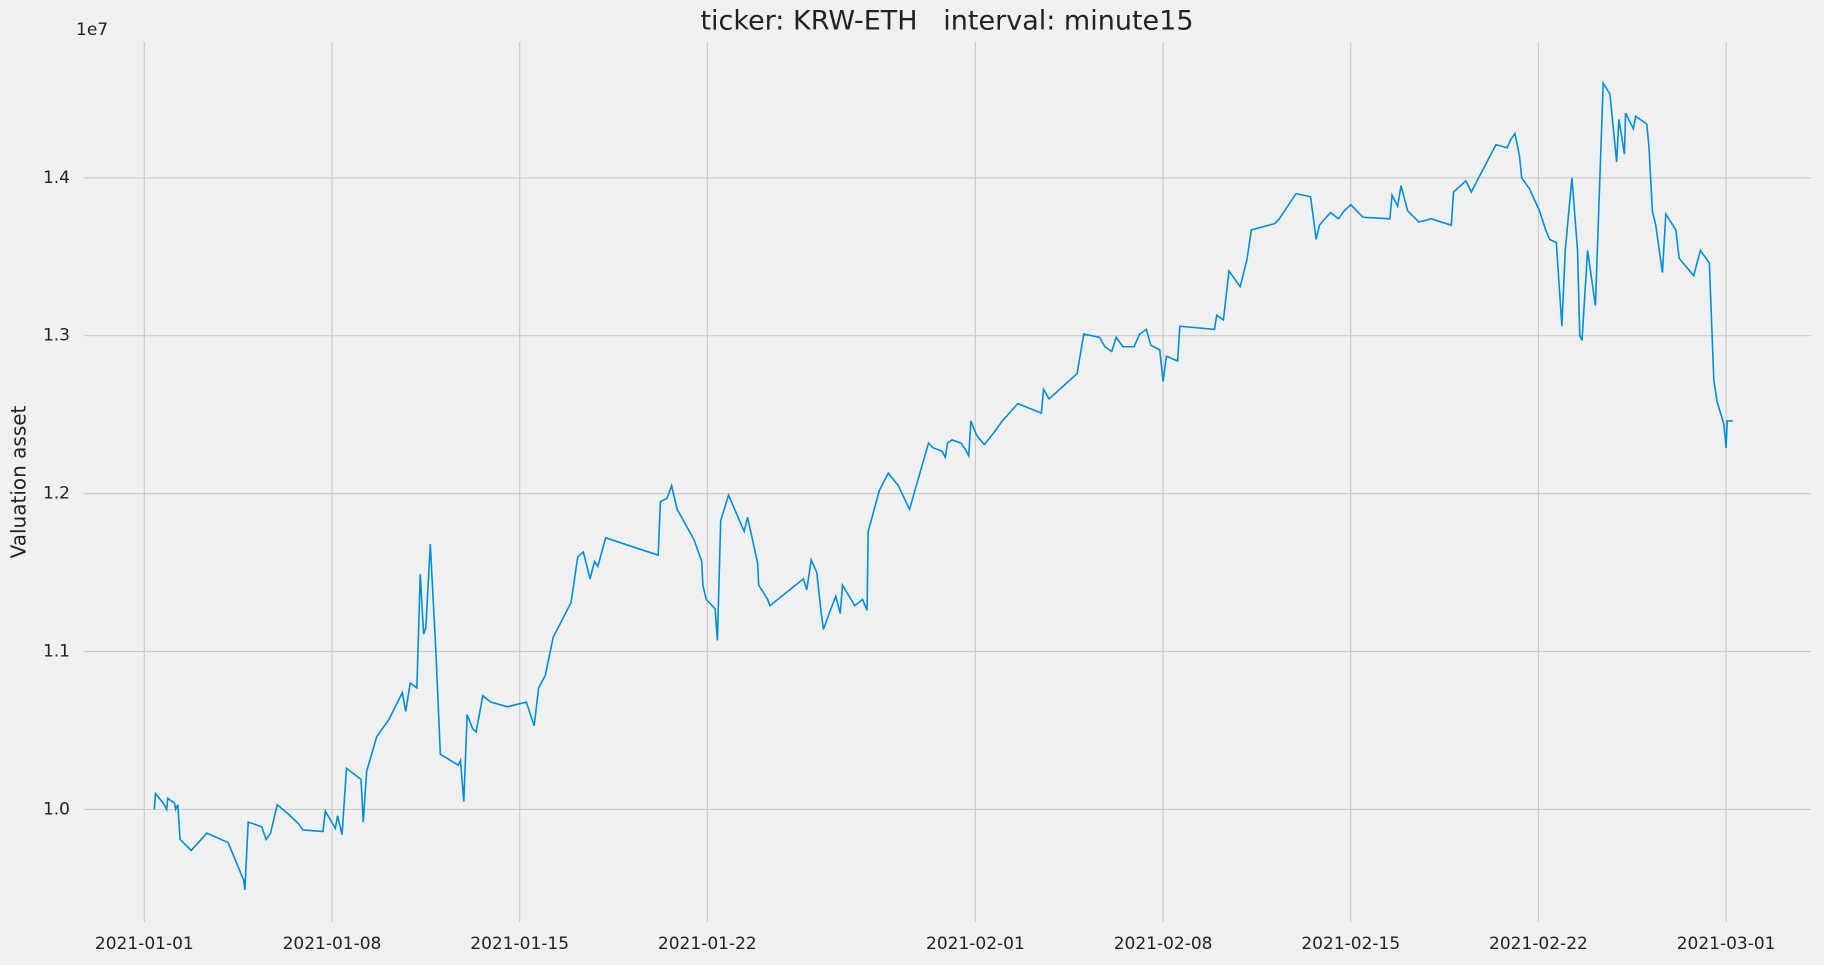 This screenshot has width=1824, height=965. What do you see at coordinates (519, 944) in the screenshot?
I see `x-tick-label: 2021-01-15` at bounding box center [519, 944].